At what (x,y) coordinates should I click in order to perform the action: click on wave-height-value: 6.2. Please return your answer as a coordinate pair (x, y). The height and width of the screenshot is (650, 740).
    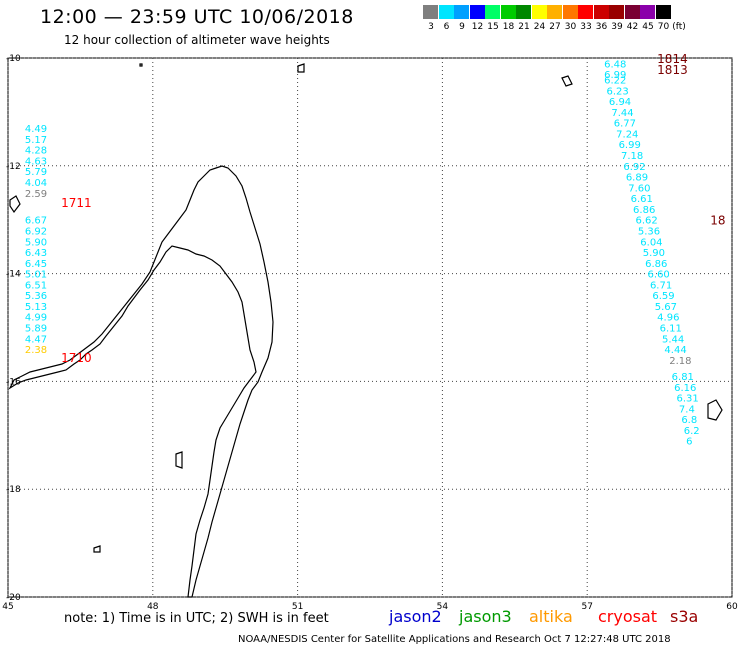
    Looking at the image, I should click on (692, 431).